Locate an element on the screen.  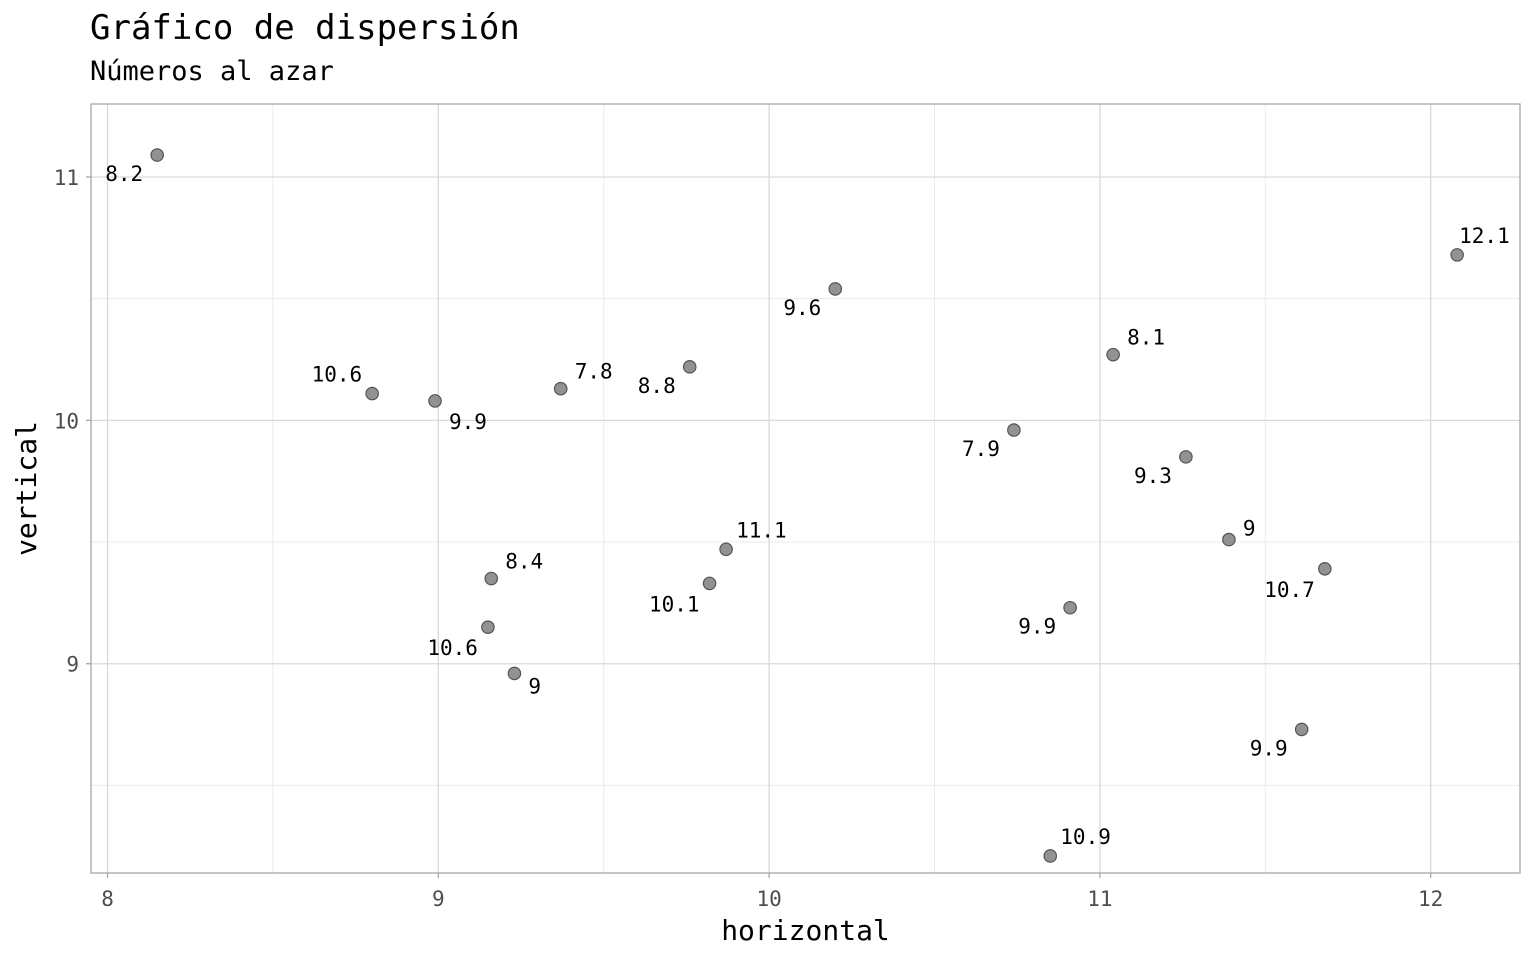
chart-subtitle: Números al azar is located at coordinates (212, 71).